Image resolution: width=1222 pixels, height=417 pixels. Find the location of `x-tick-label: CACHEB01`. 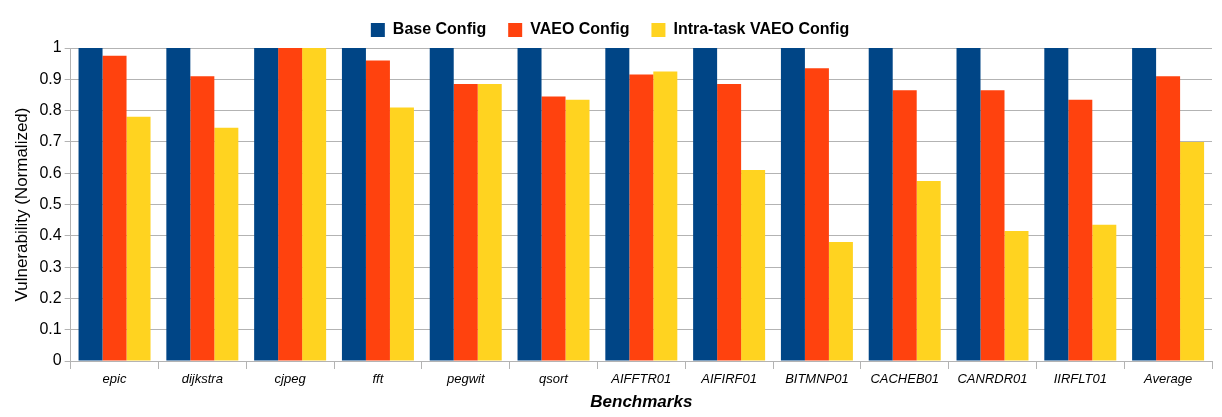

x-tick-label: CACHEB01 is located at coordinates (905, 379).